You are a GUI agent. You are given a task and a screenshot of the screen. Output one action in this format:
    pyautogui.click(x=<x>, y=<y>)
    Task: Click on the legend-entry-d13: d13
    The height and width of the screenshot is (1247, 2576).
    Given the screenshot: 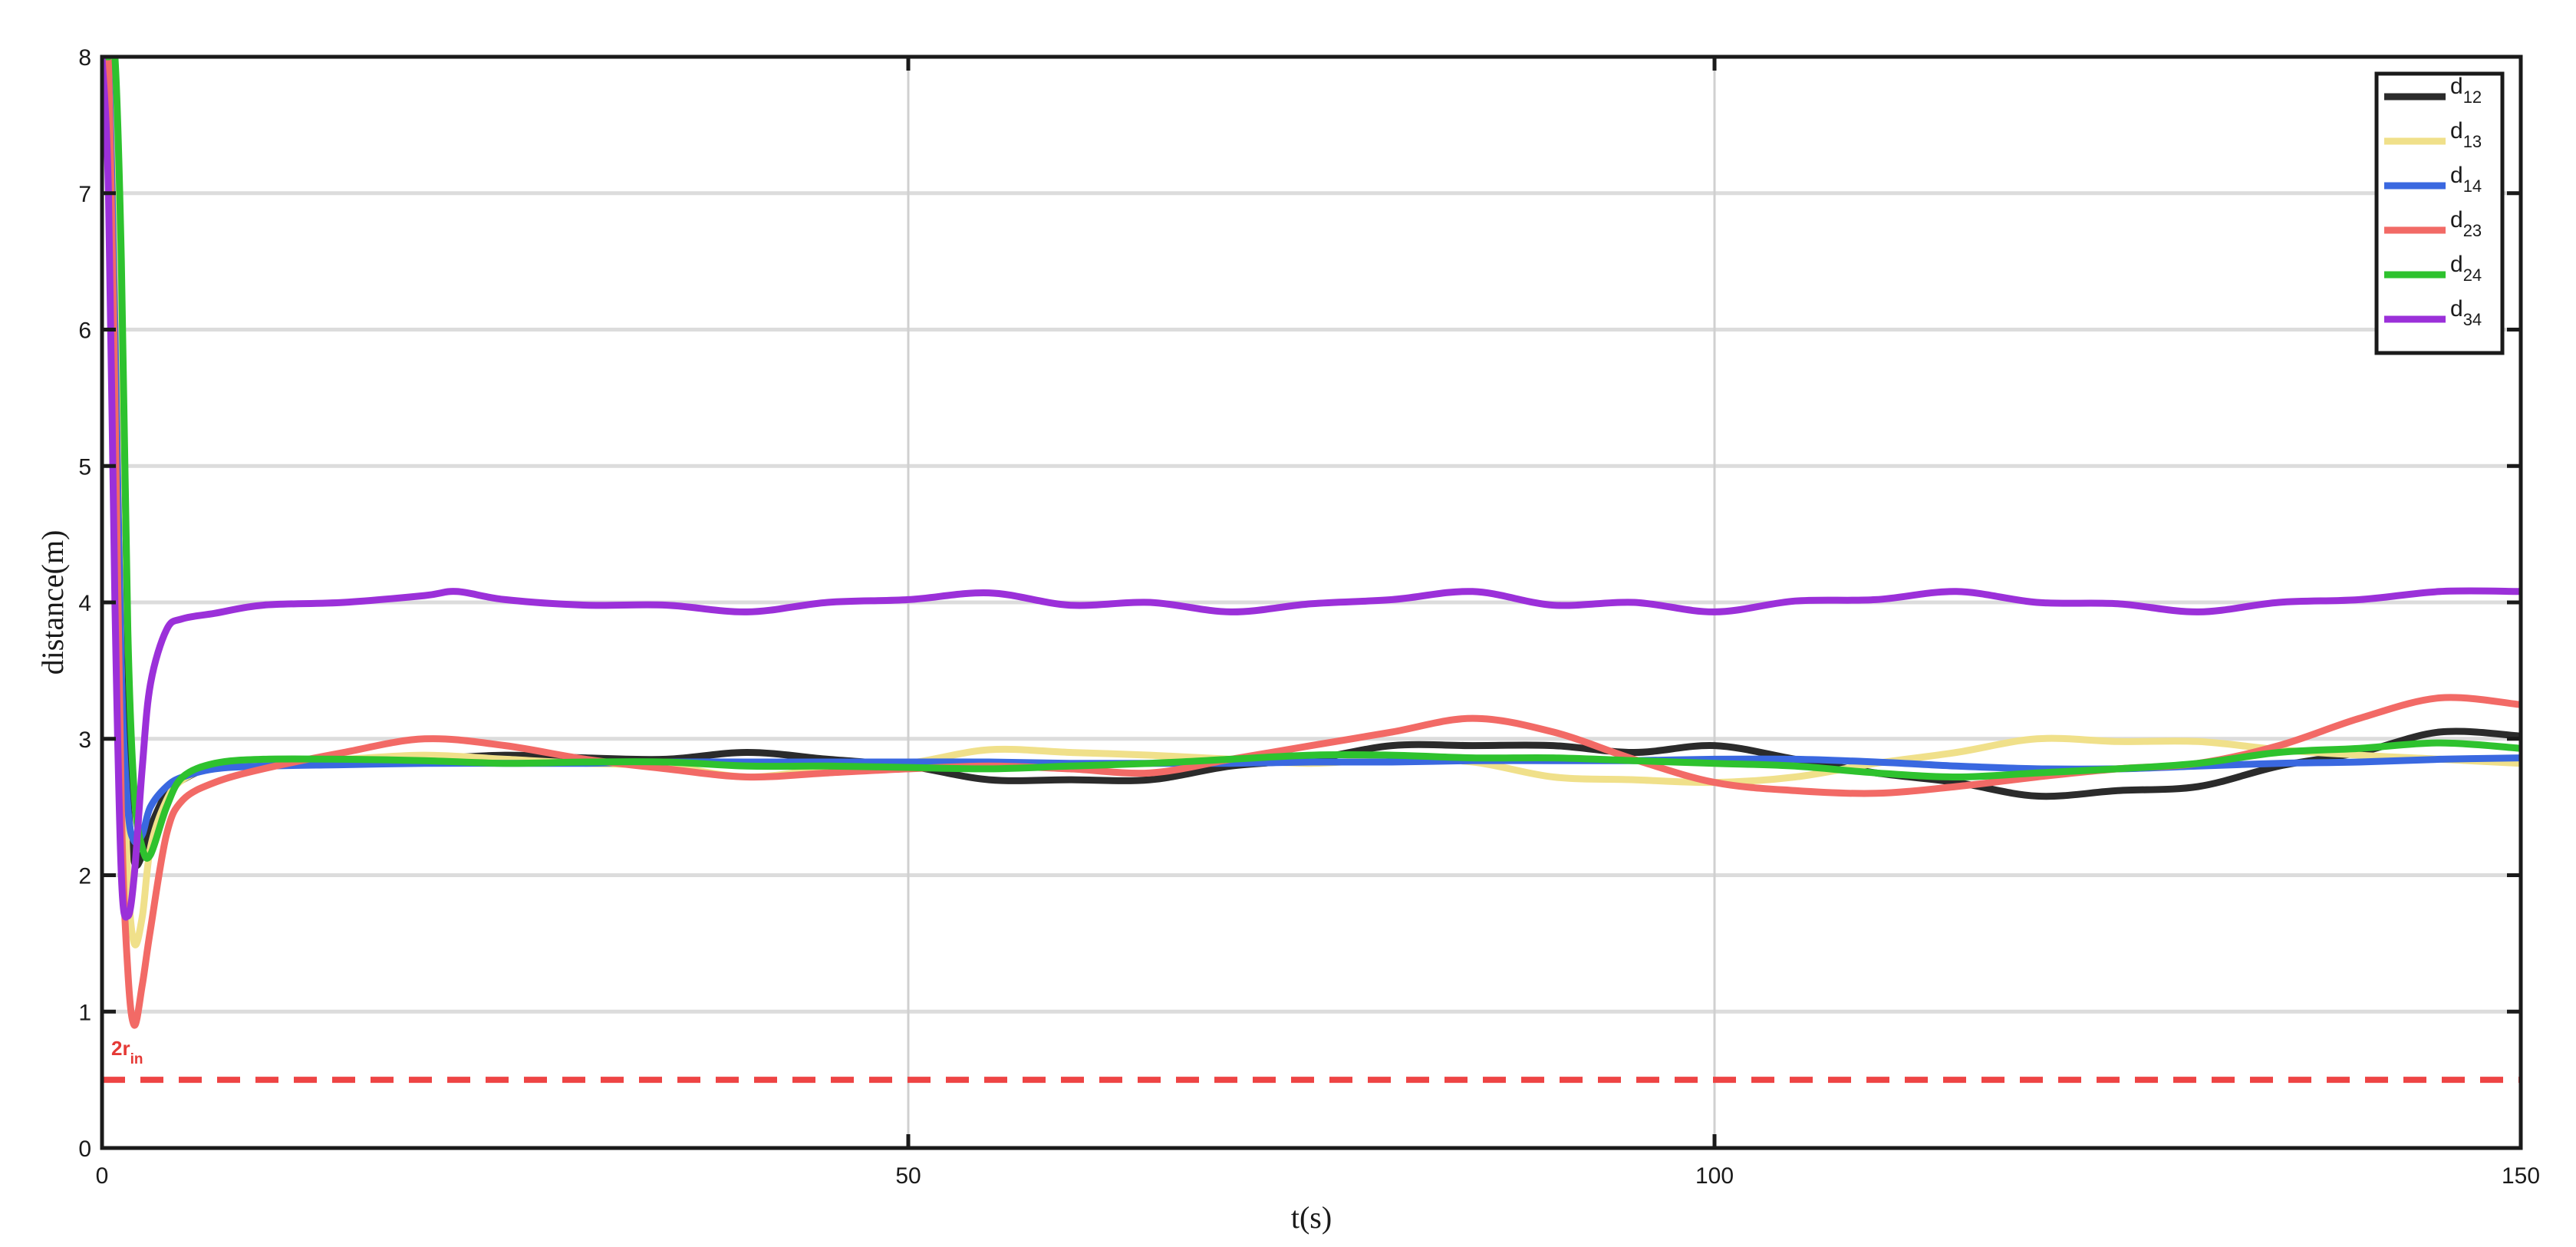 What is the action you would take?
    pyautogui.click(x=2466, y=134)
    